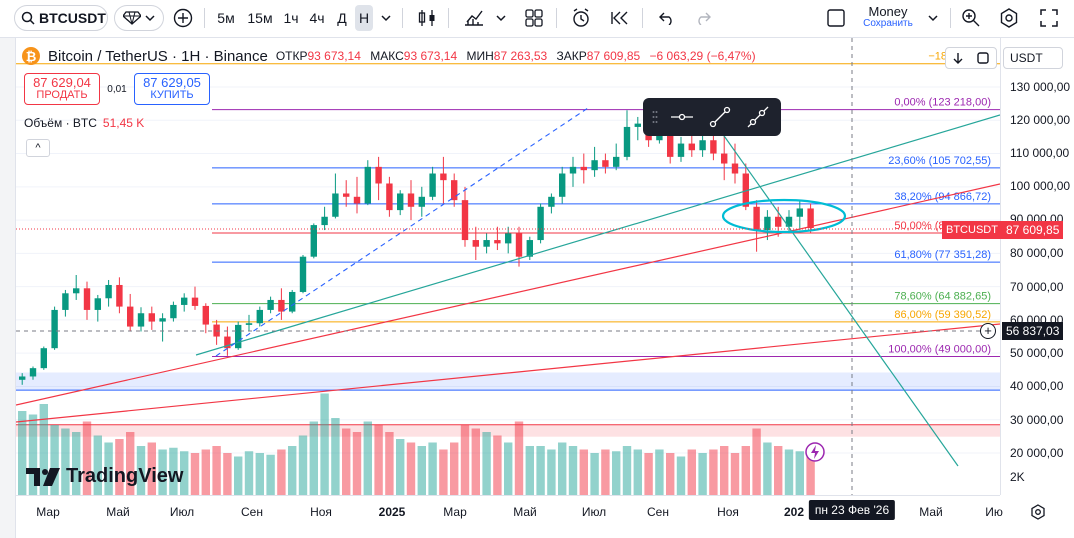 The height and width of the screenshot is (538, 1074). What do you see at coordinates (317, 18) in the screenshot?
I see `interval-4h: 4ч` at bounding box center [317, 18].